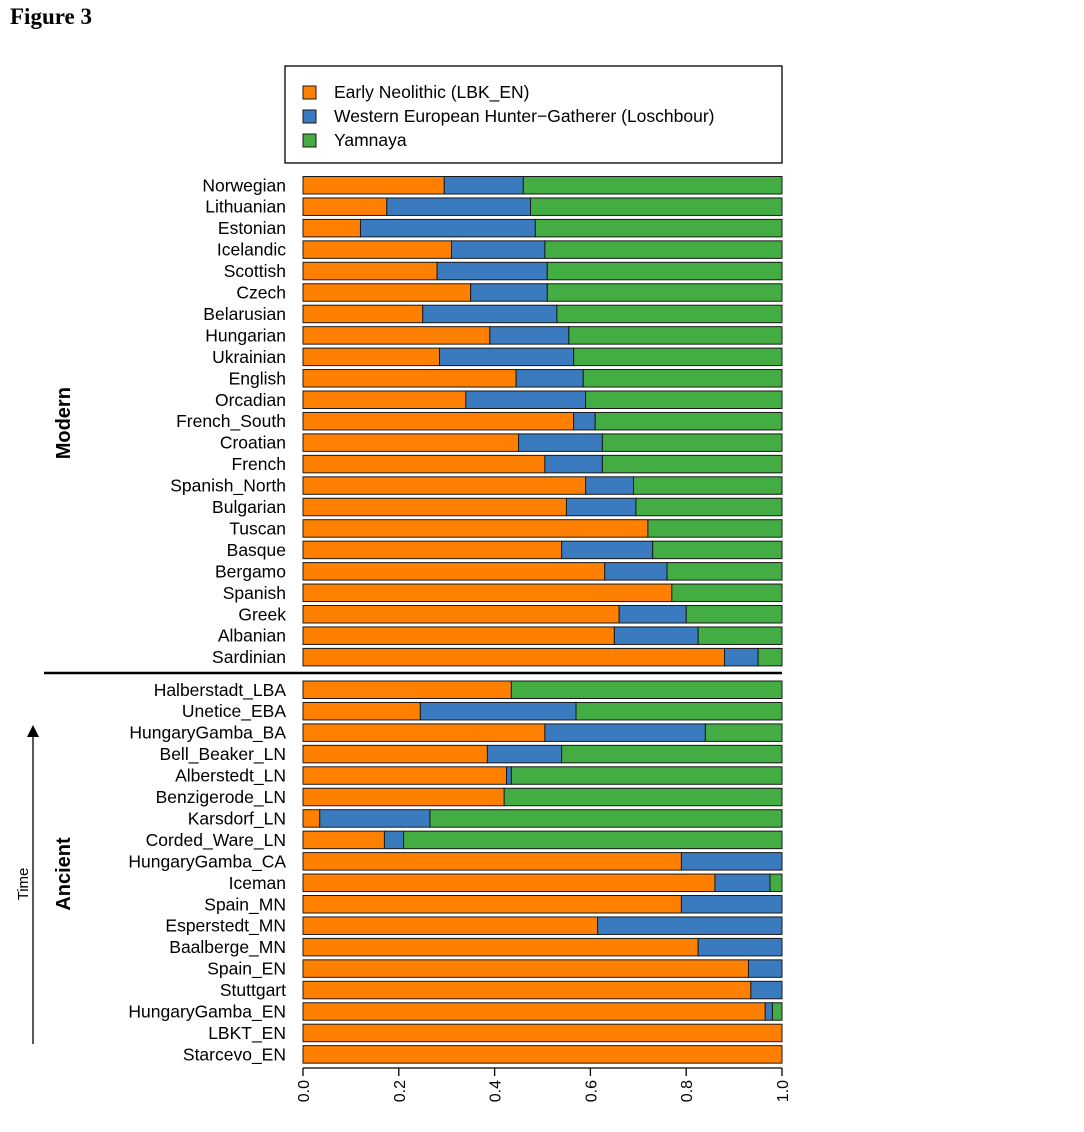 This screenshot has height=1132, width=1084. What do you see at coordinates (257, 378) in the screenshot?
I see `row-label: English` at bounding box center [257, 378].